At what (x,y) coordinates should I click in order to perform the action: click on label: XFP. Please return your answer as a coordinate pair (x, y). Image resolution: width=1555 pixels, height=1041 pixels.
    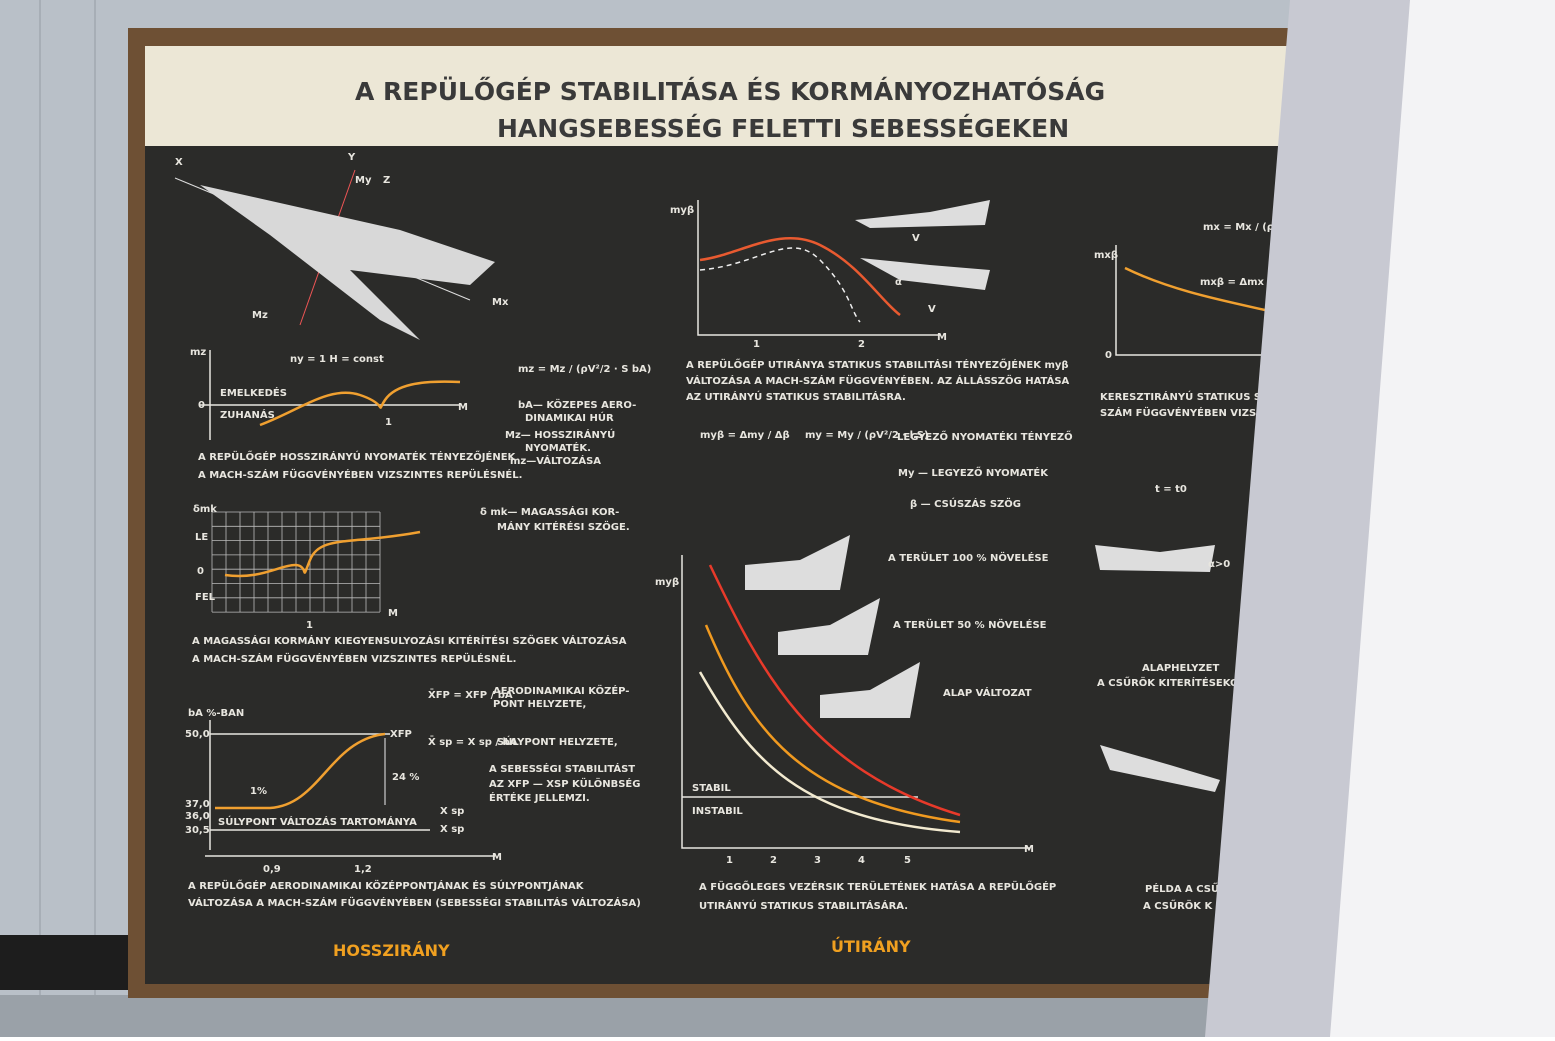
    Looking at the image, I should click on (401, 734).